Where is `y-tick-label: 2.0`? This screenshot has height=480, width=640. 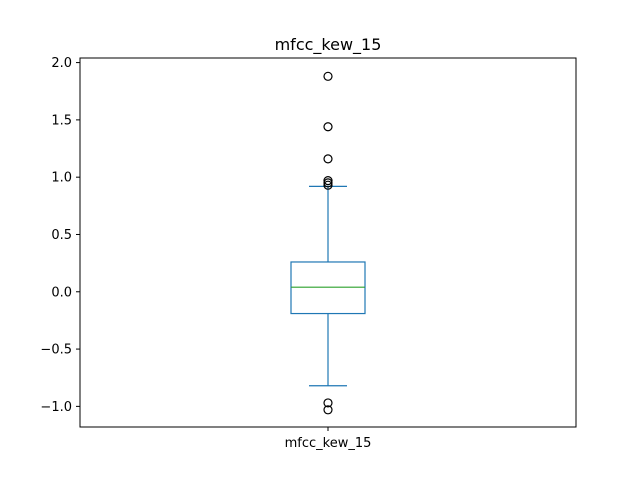
y-tick-label: 2.0 is located at coordinates (61, 63).